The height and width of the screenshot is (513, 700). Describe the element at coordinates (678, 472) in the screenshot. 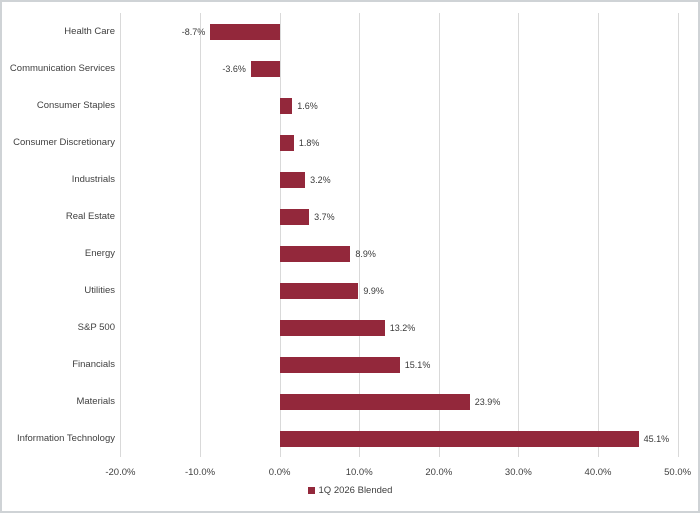

I see `x-axis-tick-label: 50.0%` at that location.